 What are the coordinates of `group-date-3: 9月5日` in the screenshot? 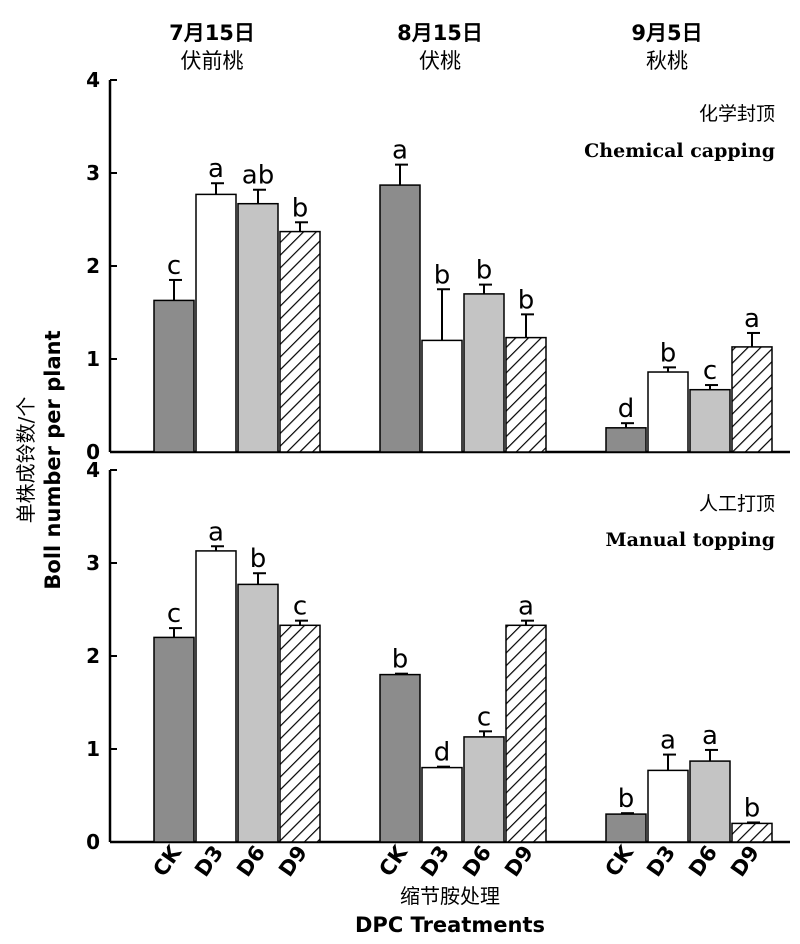 It's located at (666, 33).